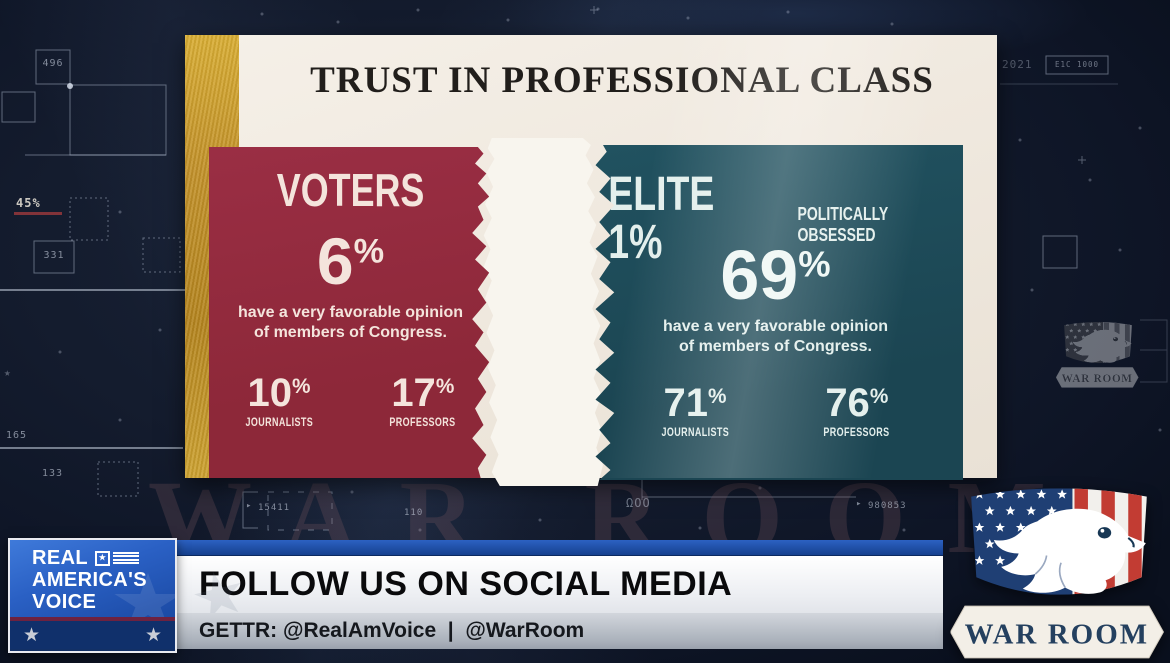 The image size is (1170, 663). I want to click on hud-red-underline, so click(38, 213).